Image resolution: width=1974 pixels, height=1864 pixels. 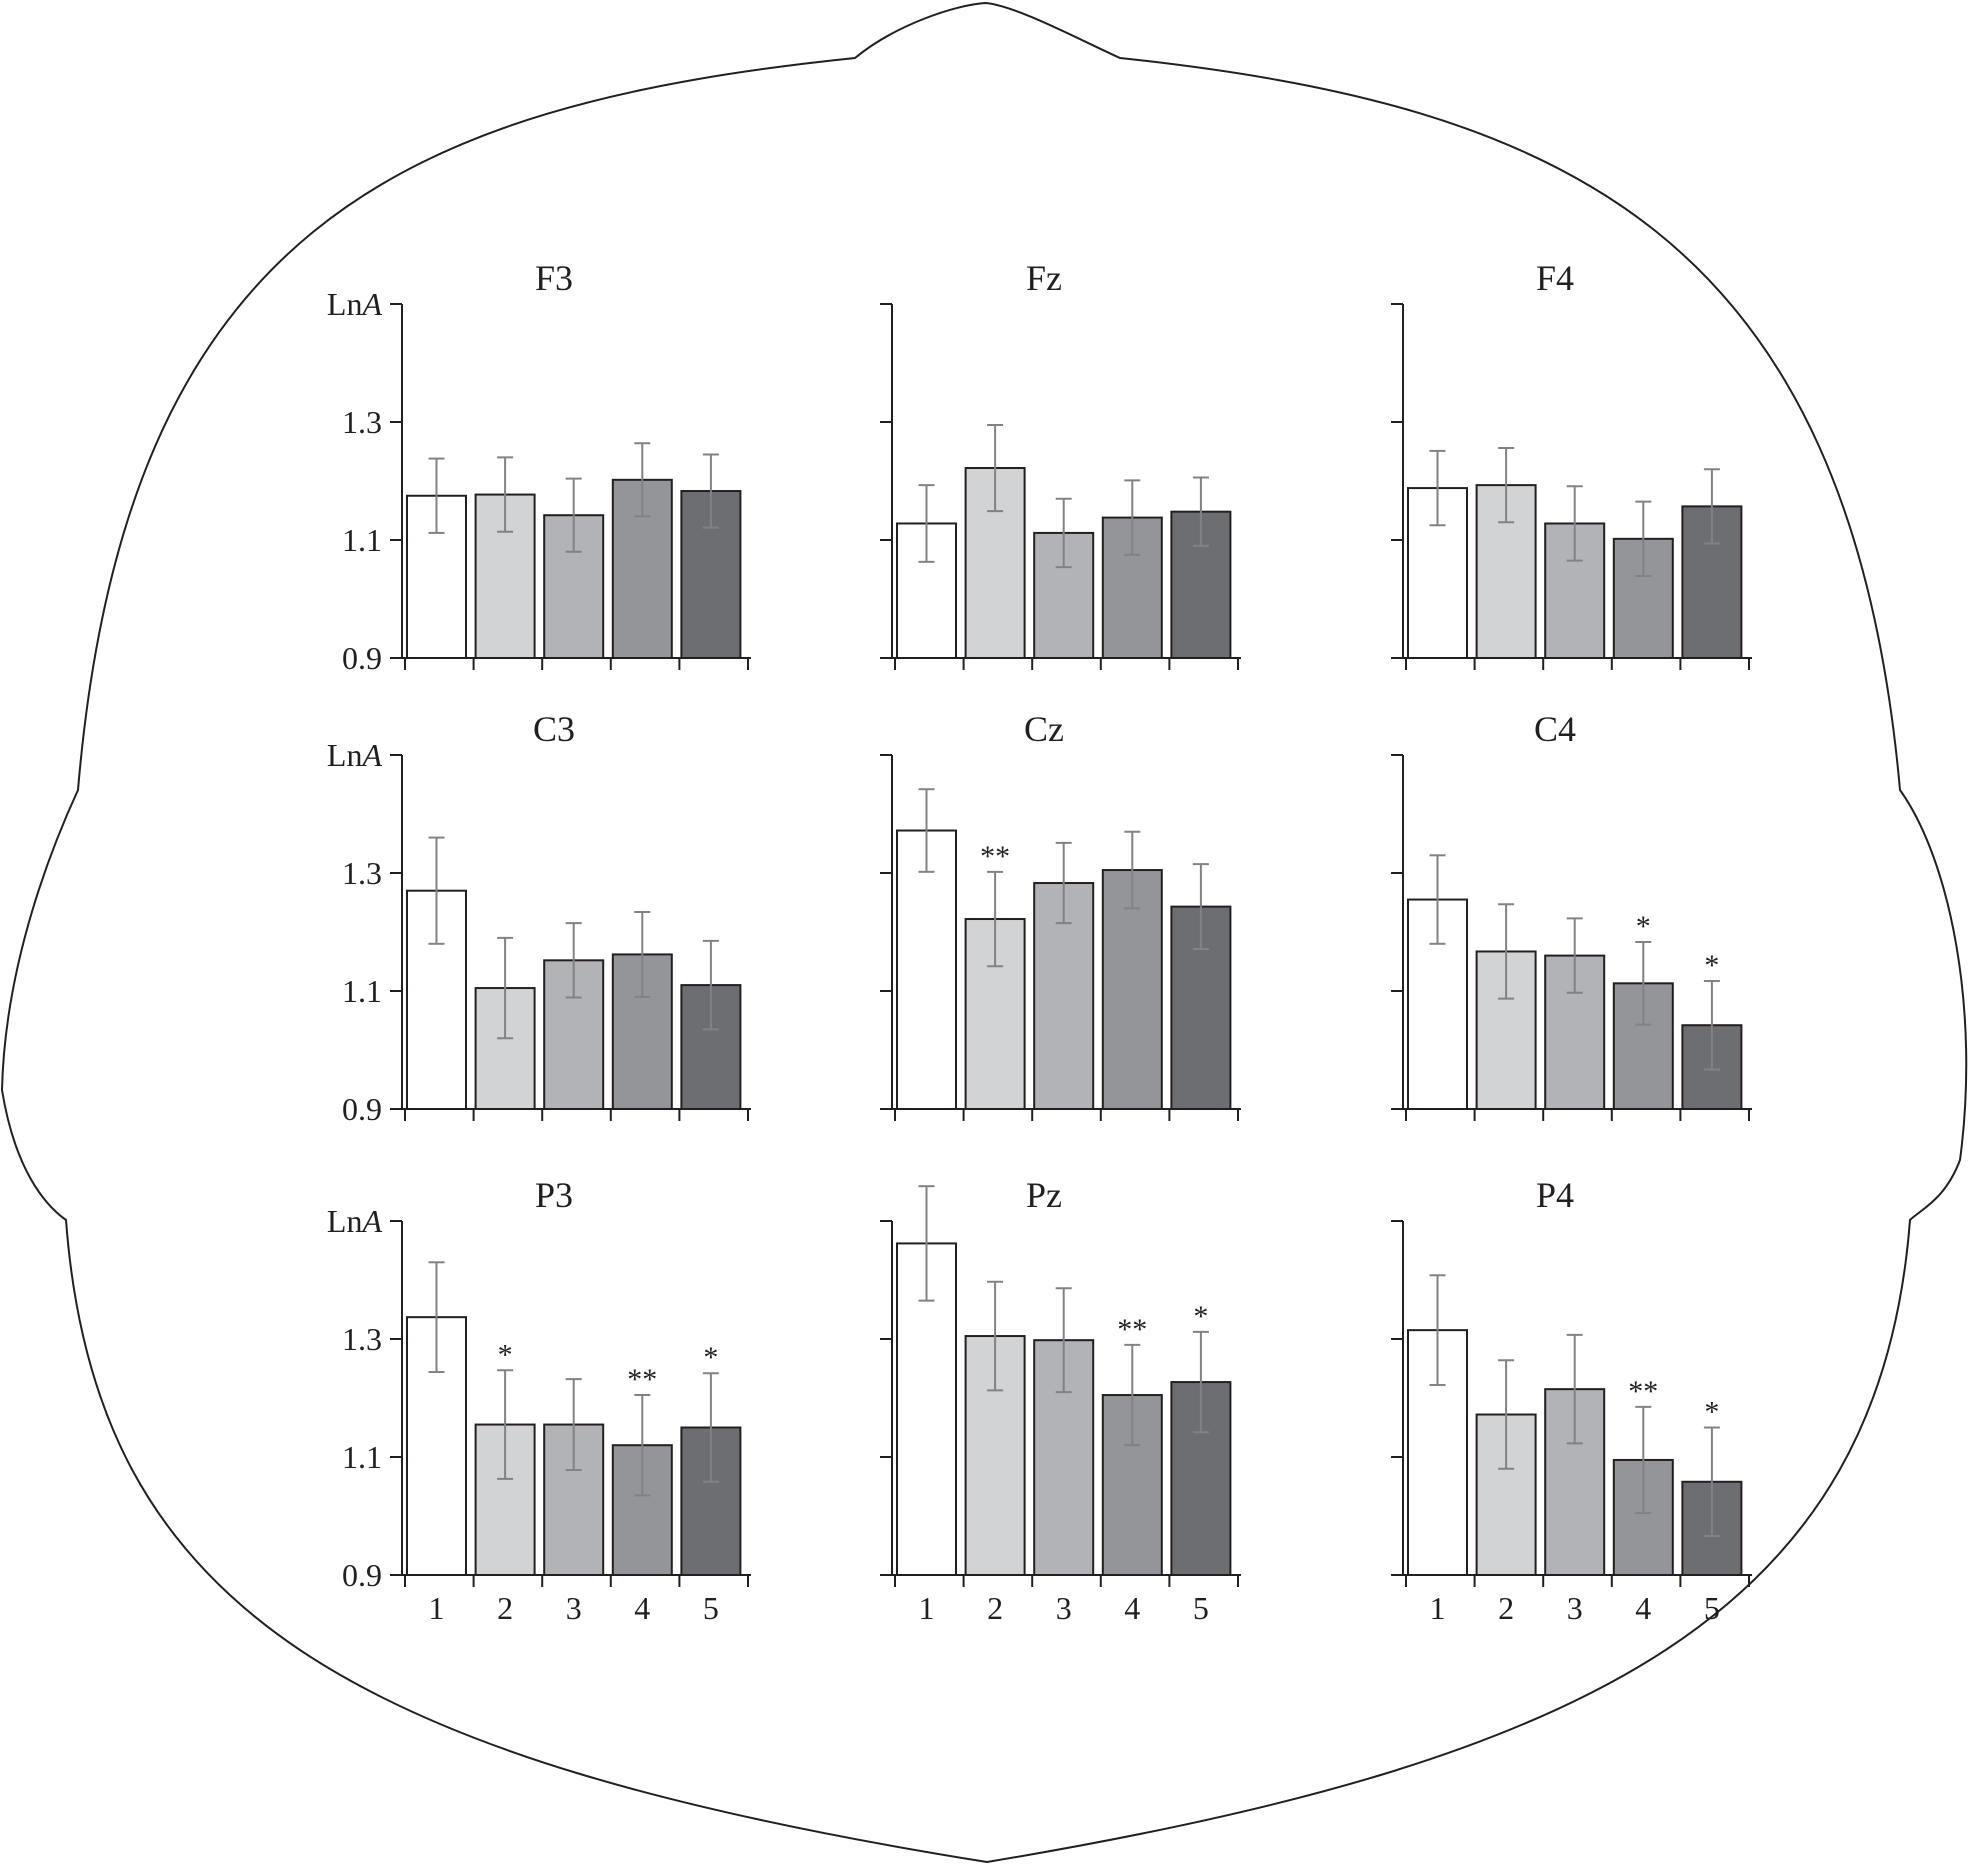 I want to click on panel-fz: Fz, so click(x=1060, y=464).